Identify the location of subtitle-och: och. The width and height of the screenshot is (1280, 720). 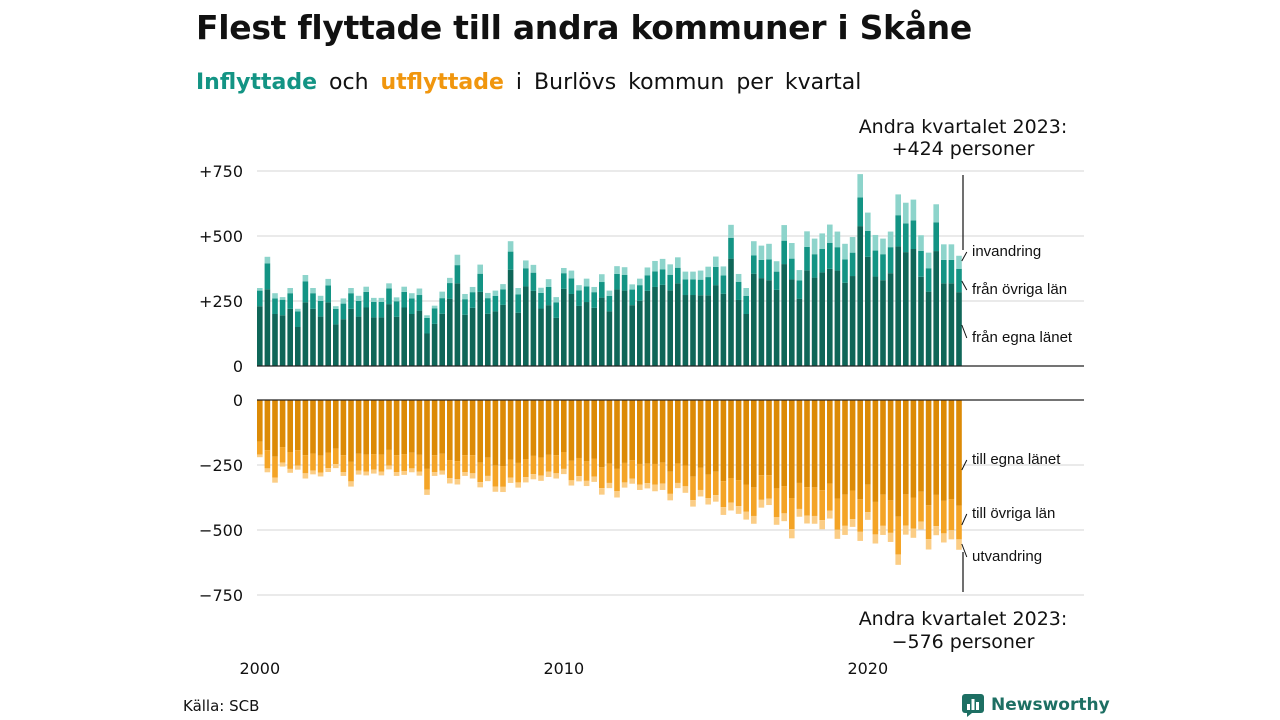
(349, 82).